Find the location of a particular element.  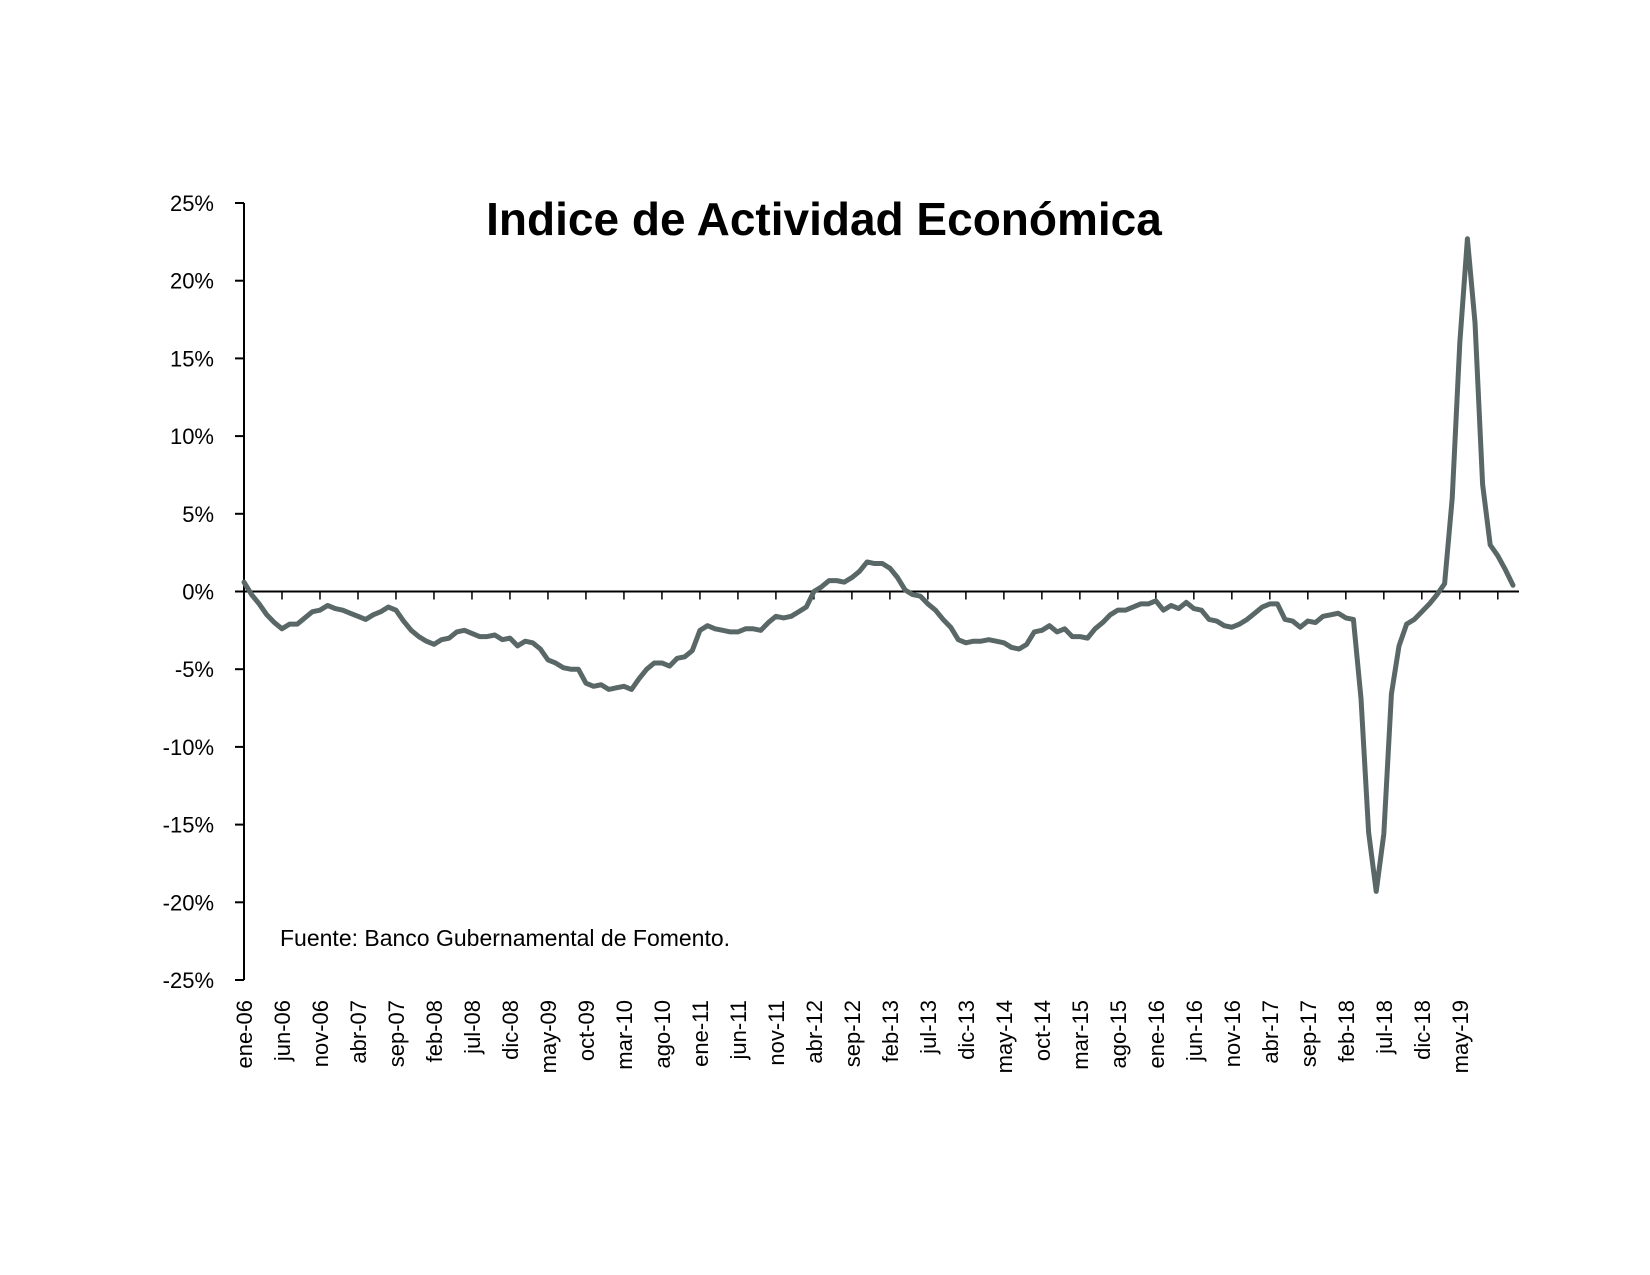

x-tick-label: abr-12 is located at coordinates (814, 1032).